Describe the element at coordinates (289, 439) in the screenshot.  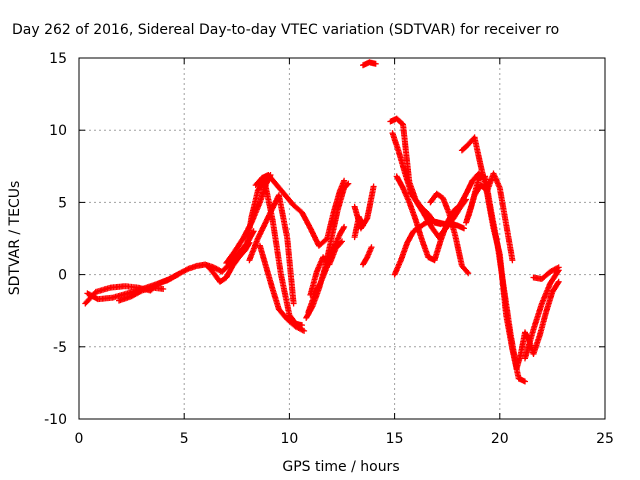
I see `x-tick-label: 10` at that location.